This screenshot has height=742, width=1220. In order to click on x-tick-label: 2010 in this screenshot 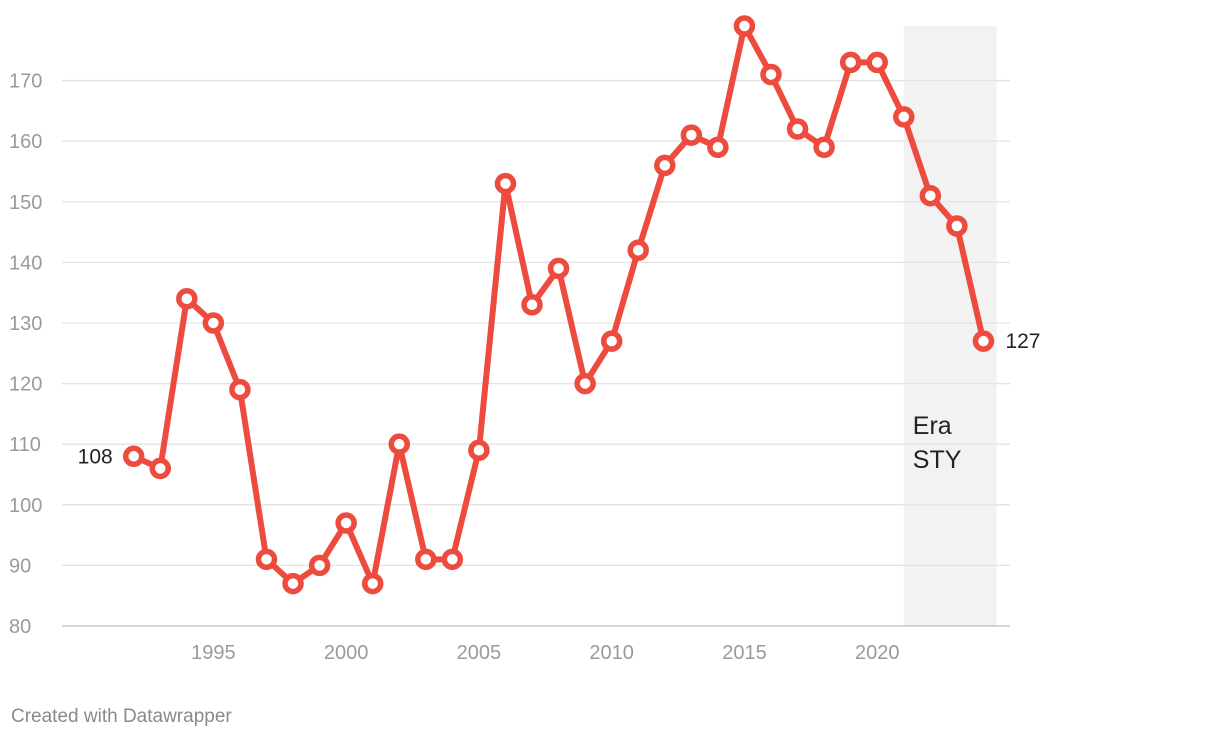, I will do `click(611, 653)`.